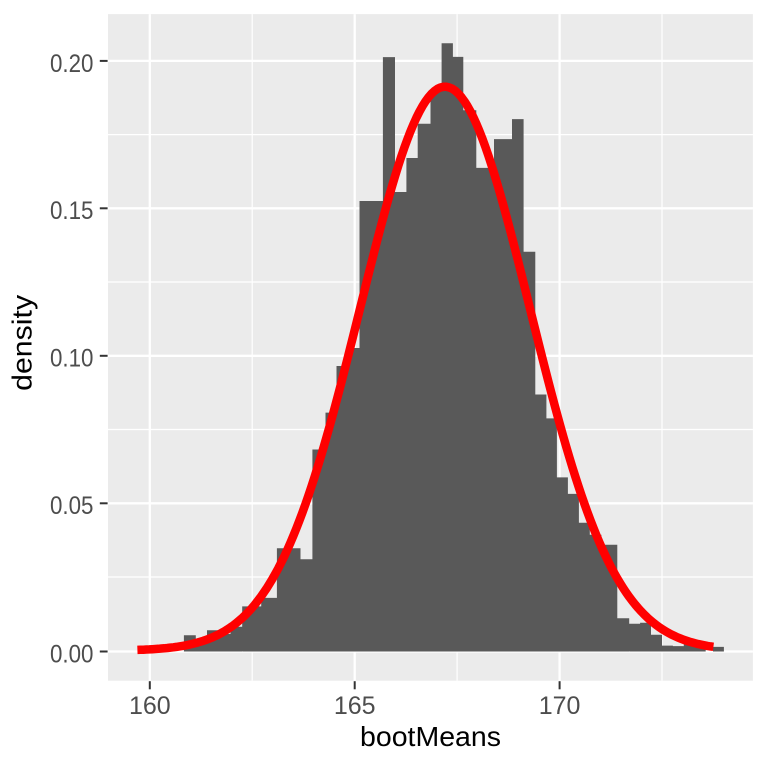 Image resolution: width=768 pixels, height=768 pixels. Describe the element at coordinates (72, 64) in the screenshot. I see `svg-text: 0.20` at that location.